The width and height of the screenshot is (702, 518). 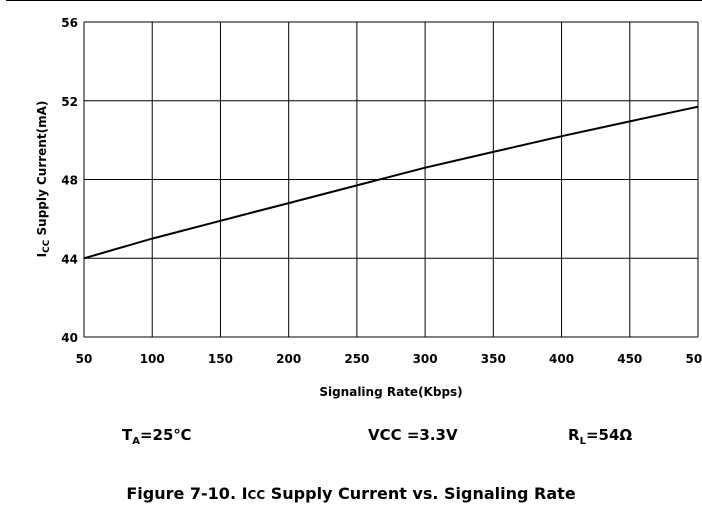 I want to click on top-rule, so click(x=354, y=0).